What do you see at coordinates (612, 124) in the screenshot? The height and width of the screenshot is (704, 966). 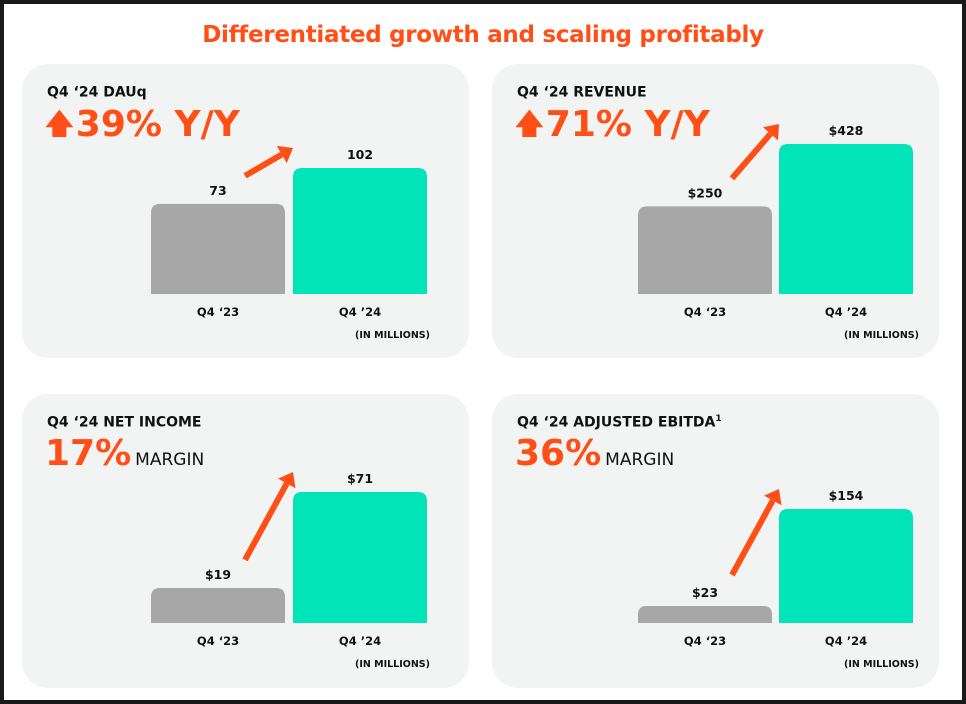 I see `headline-metric: 🡅71% Y/Y` at bounding box center [612, 124].